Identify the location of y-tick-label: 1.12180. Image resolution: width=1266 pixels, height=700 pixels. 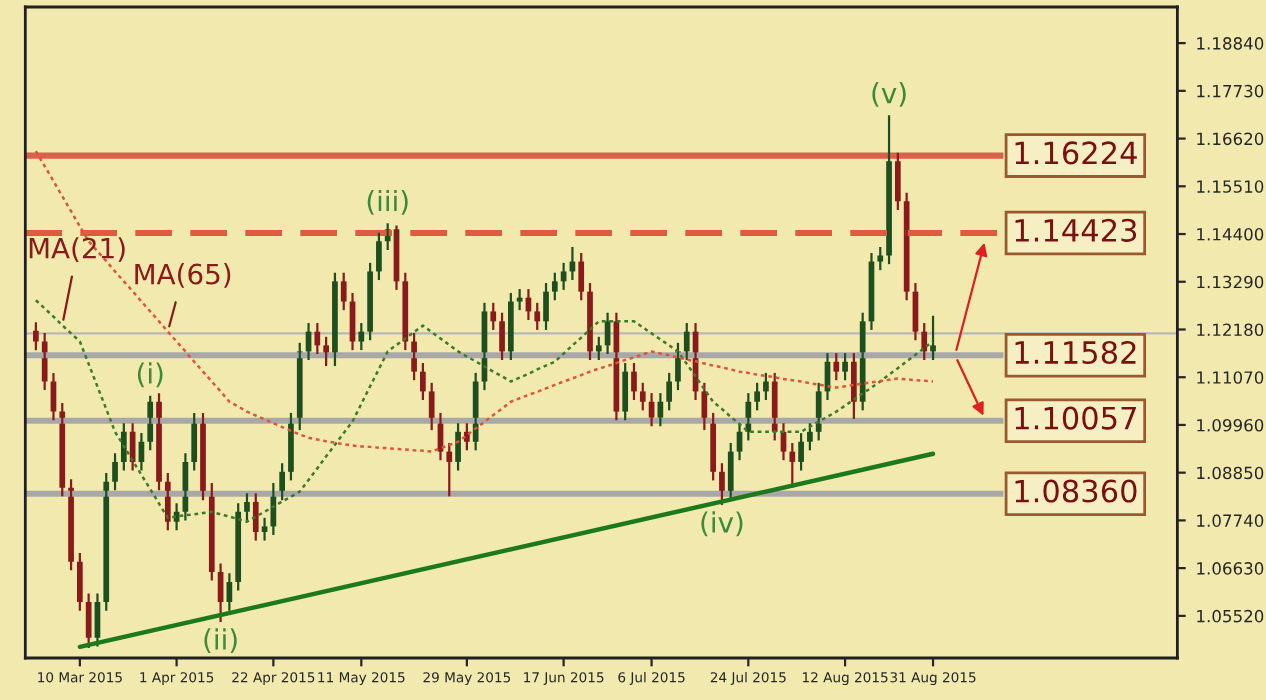
(1230, 330).